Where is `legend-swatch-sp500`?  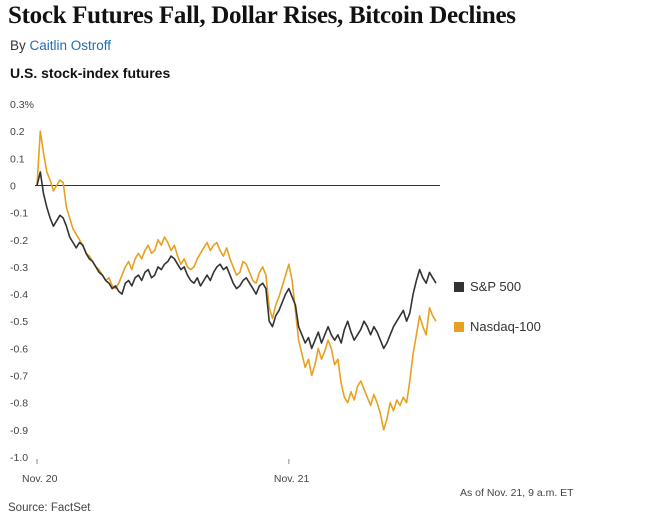
legend-swatch-sp500 is located at coordinates (459, 286).